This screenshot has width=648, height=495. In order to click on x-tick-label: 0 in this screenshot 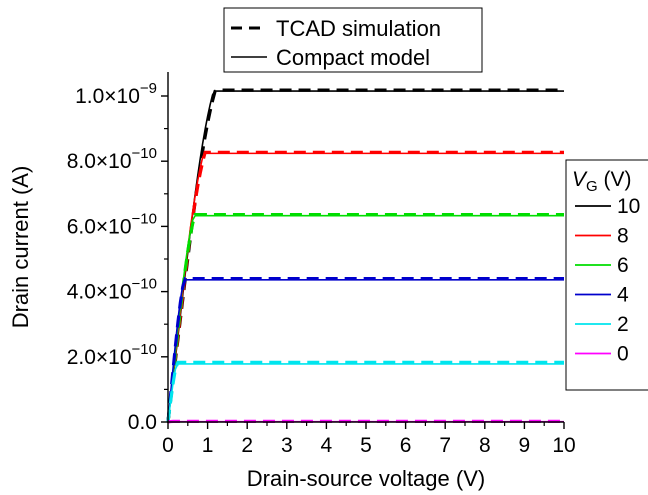, I will do `click(168, 445)`.